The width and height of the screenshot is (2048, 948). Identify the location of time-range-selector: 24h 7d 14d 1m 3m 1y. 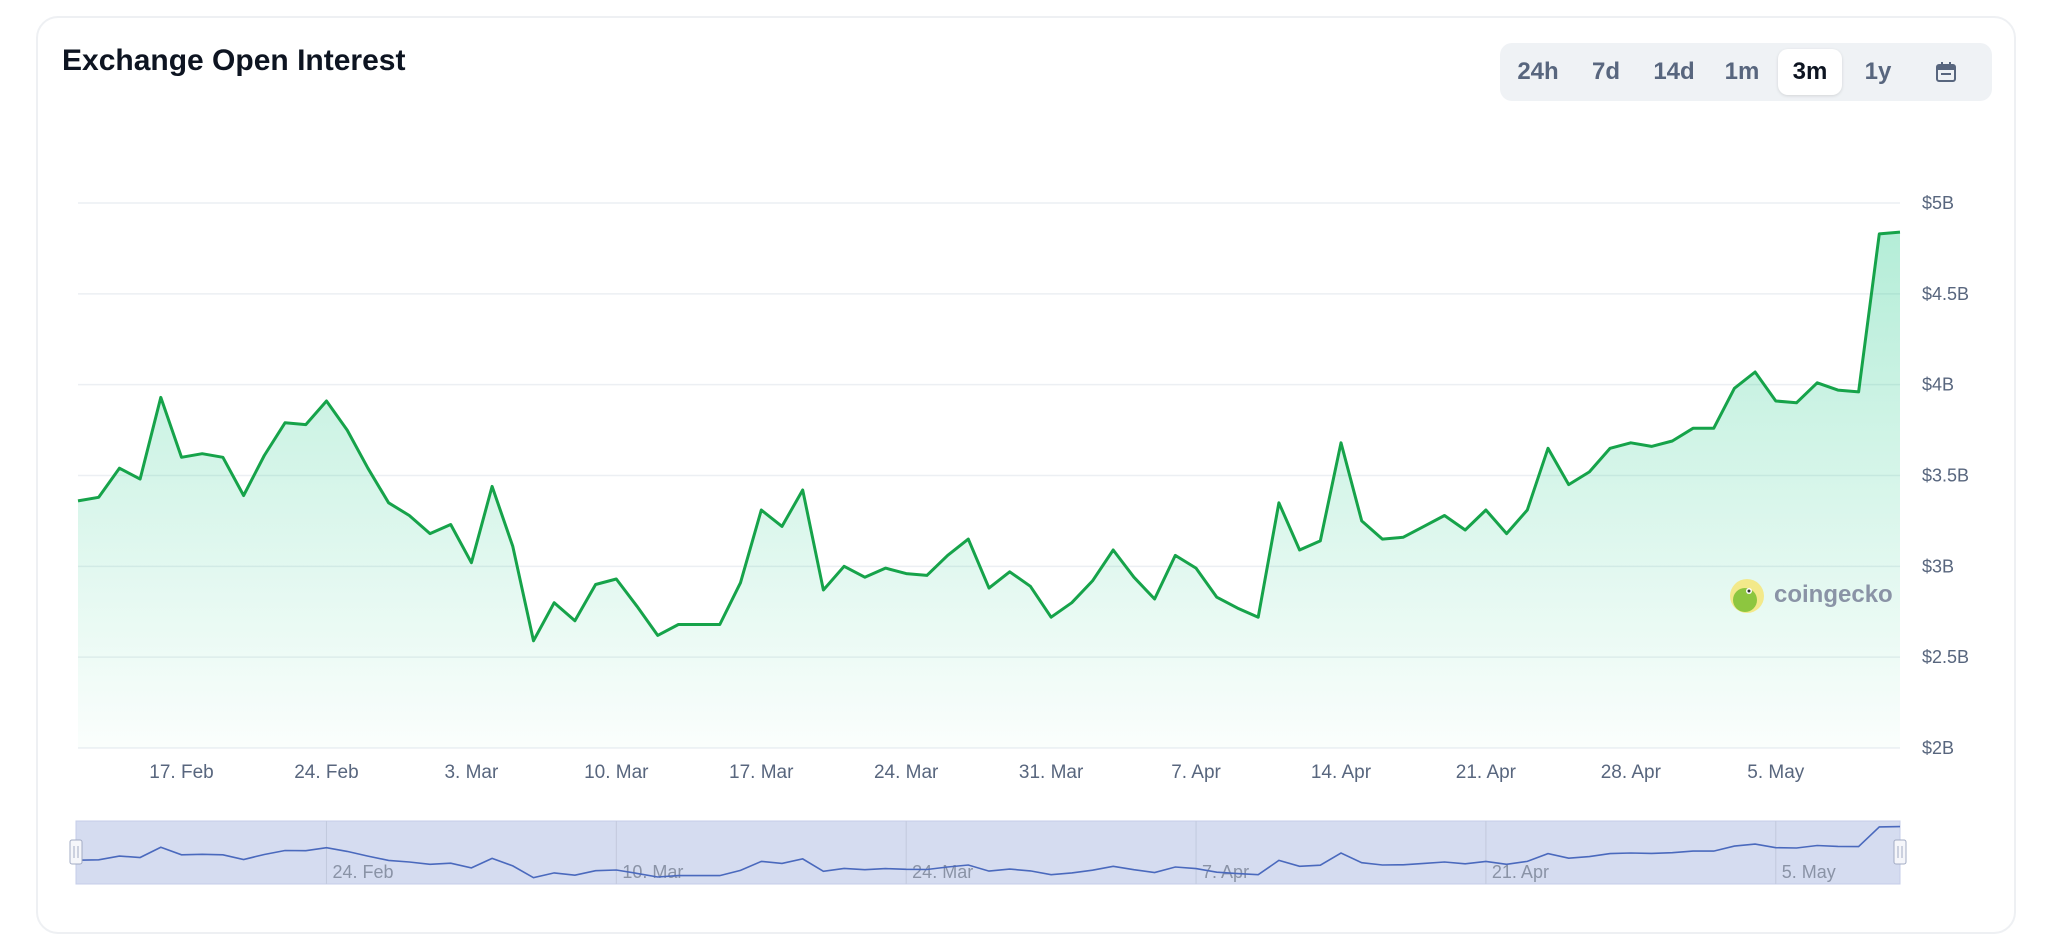
(1746, 72).